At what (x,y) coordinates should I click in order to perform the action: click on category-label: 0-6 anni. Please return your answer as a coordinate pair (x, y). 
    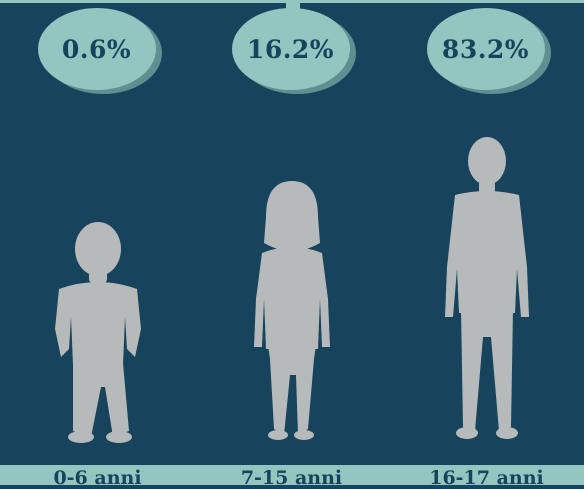
    Looking at the image, I should click on (97, 478).